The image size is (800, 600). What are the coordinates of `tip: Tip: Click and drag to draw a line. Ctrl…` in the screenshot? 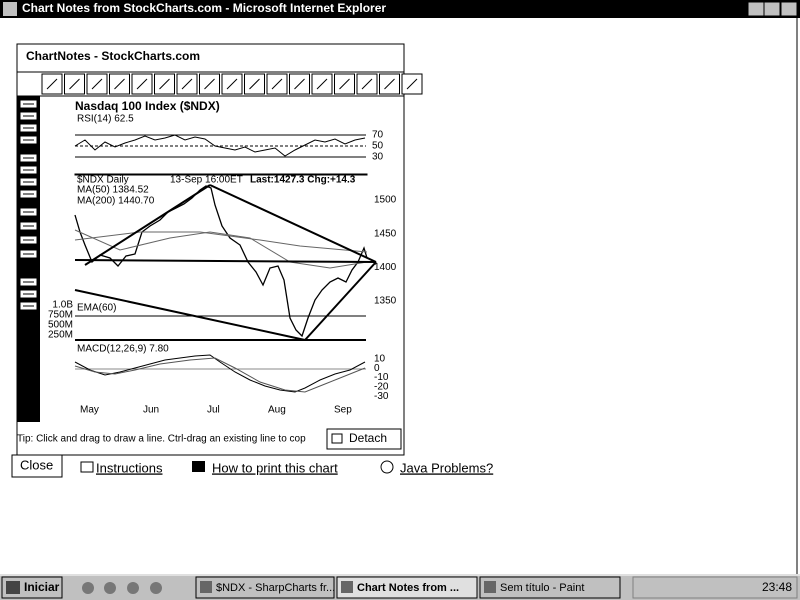 It's located at (161, 439).